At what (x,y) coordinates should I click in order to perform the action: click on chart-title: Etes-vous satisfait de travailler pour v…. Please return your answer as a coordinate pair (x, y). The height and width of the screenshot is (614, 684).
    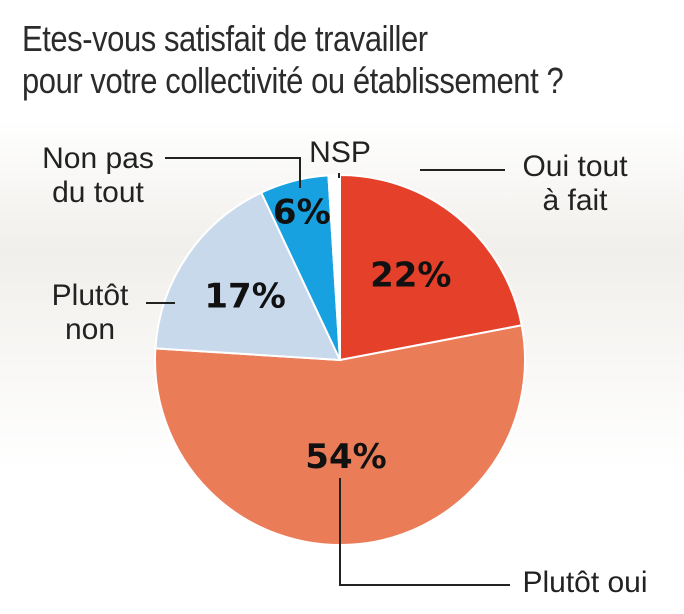
    Looking at the image, I should click on (297, 60).